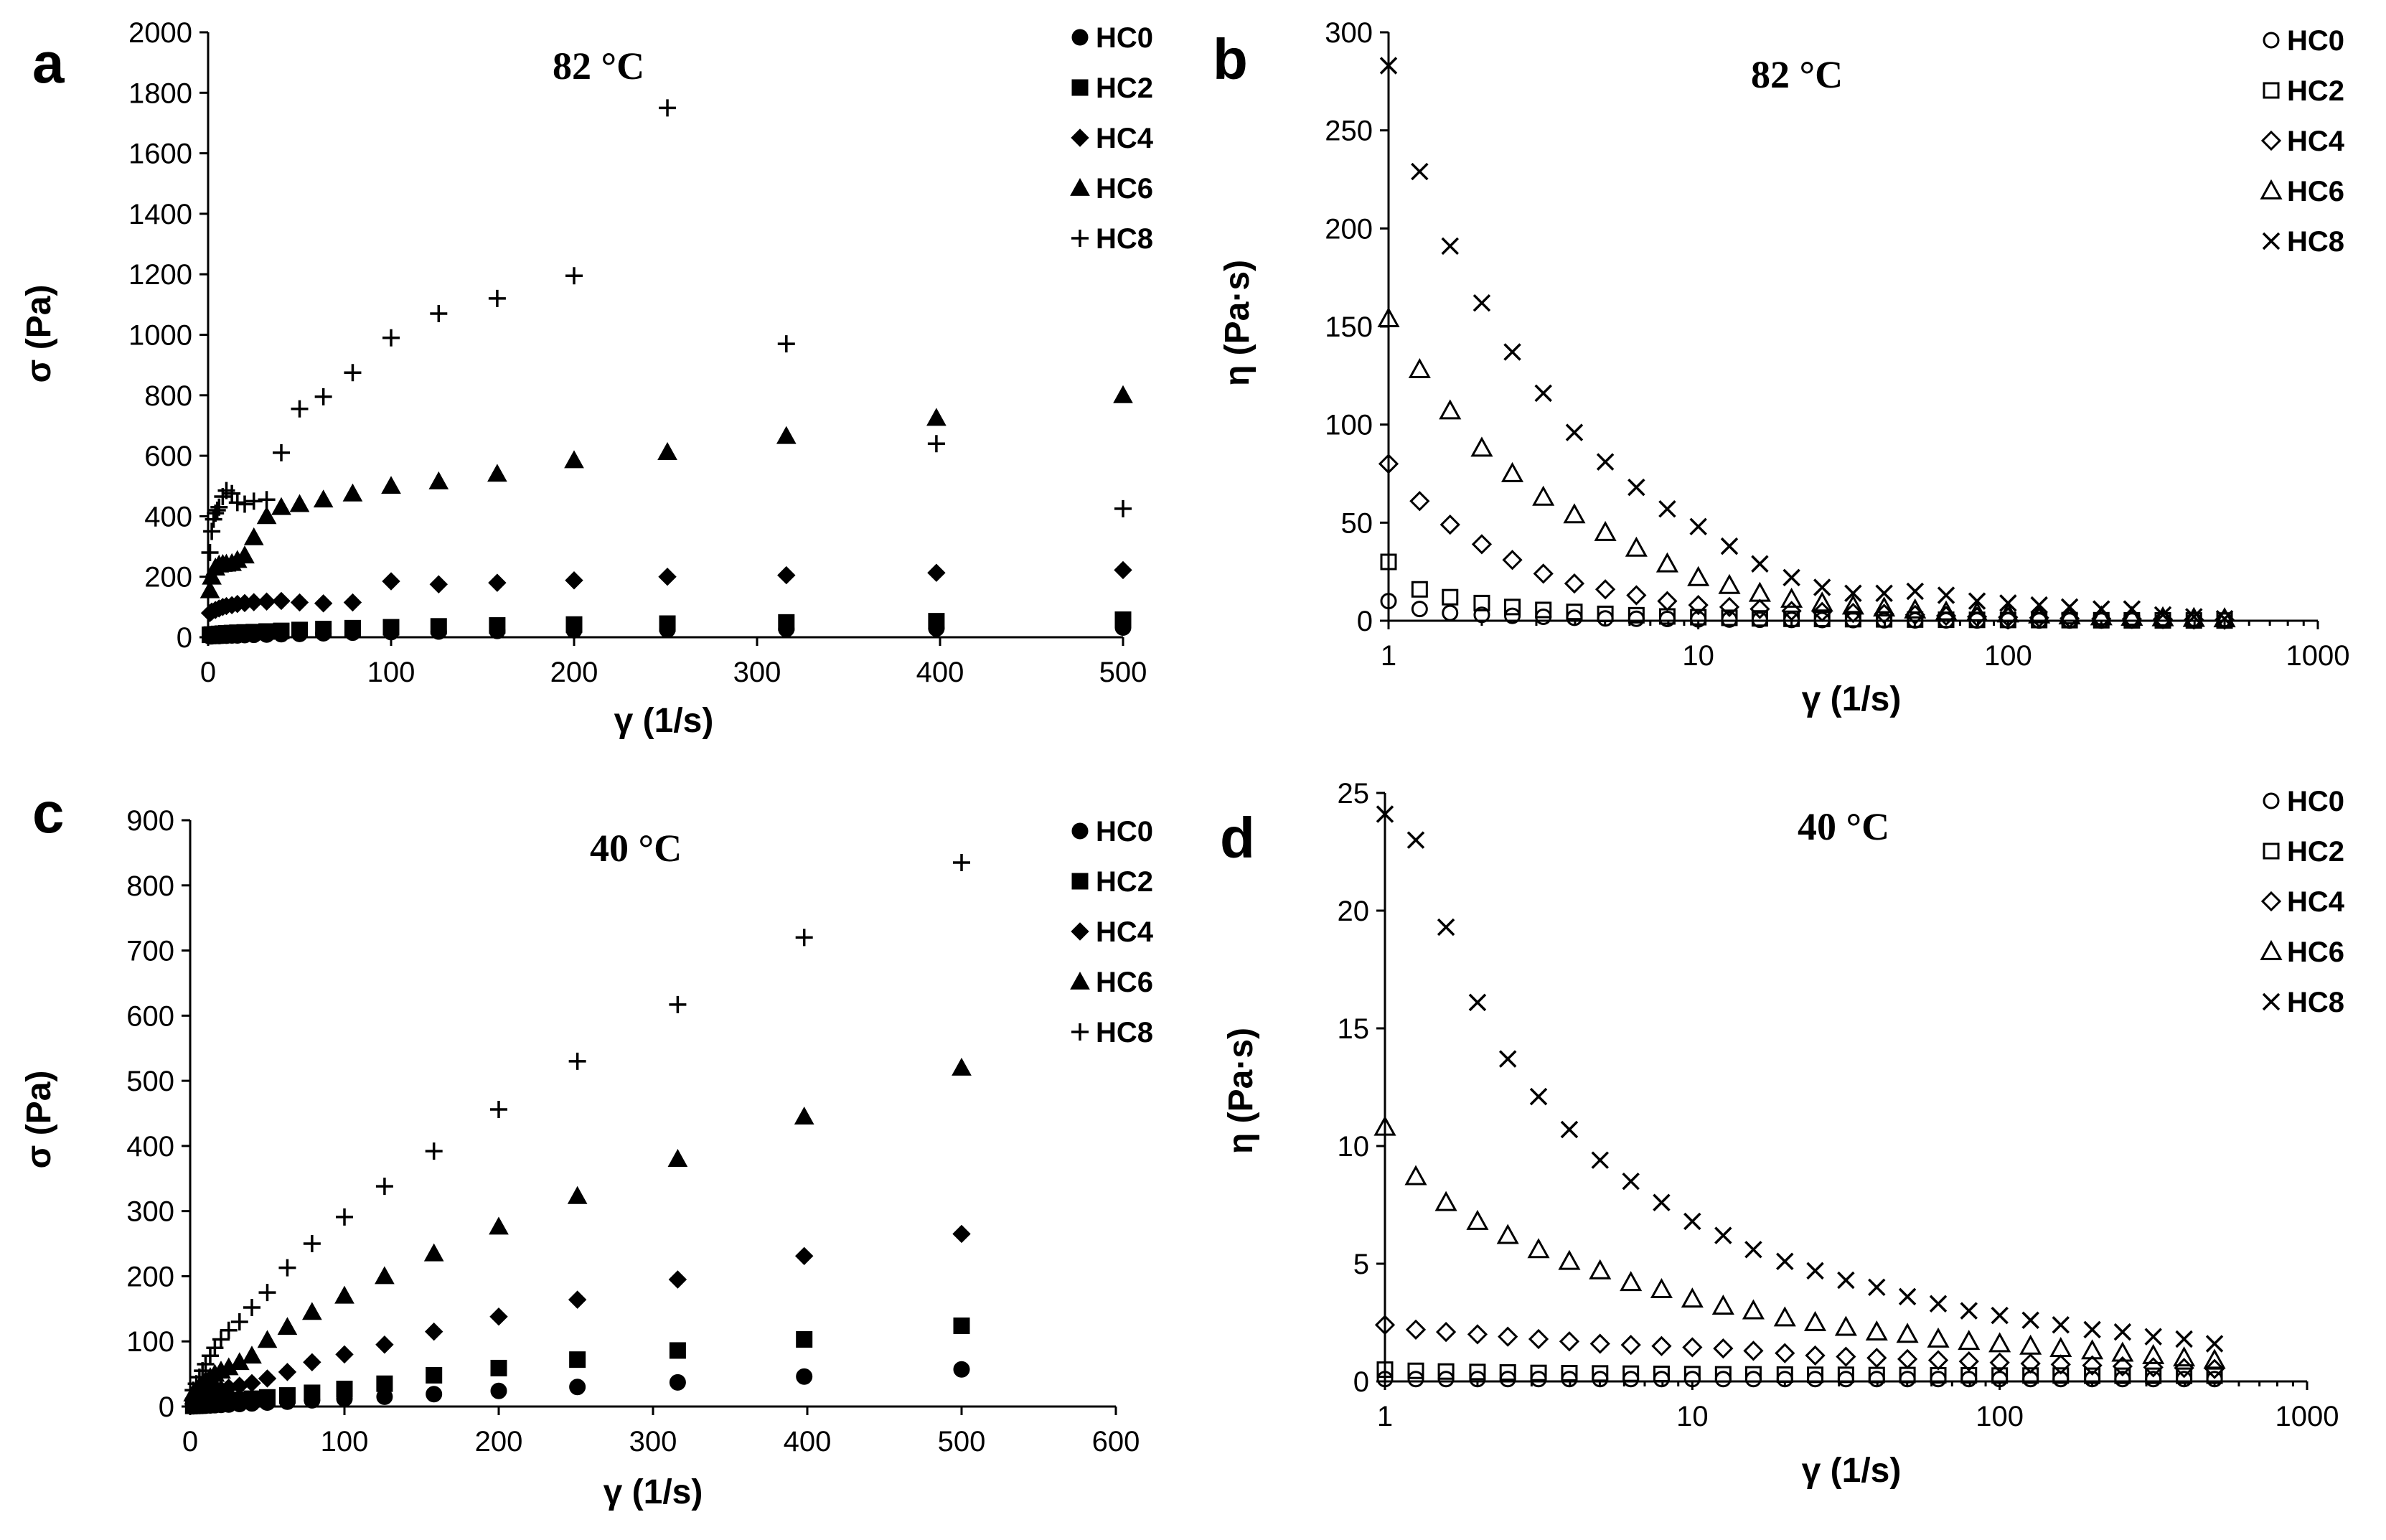 The image size is (2386, 1540). What do you see at coordinates (184, 638) in the screenshot?
I see `y-tick-label: 0` at bounding box center [184, 638].